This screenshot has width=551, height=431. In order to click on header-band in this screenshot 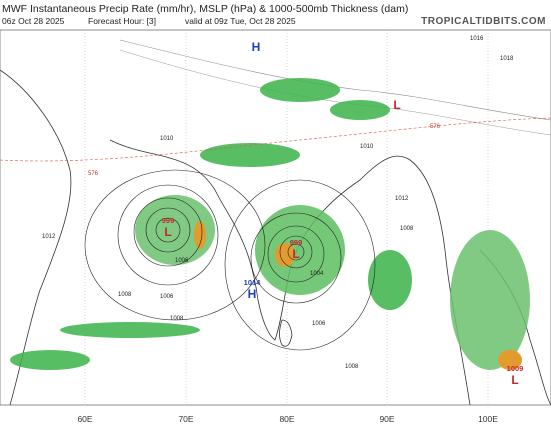, I will do `click(275, 14)`.